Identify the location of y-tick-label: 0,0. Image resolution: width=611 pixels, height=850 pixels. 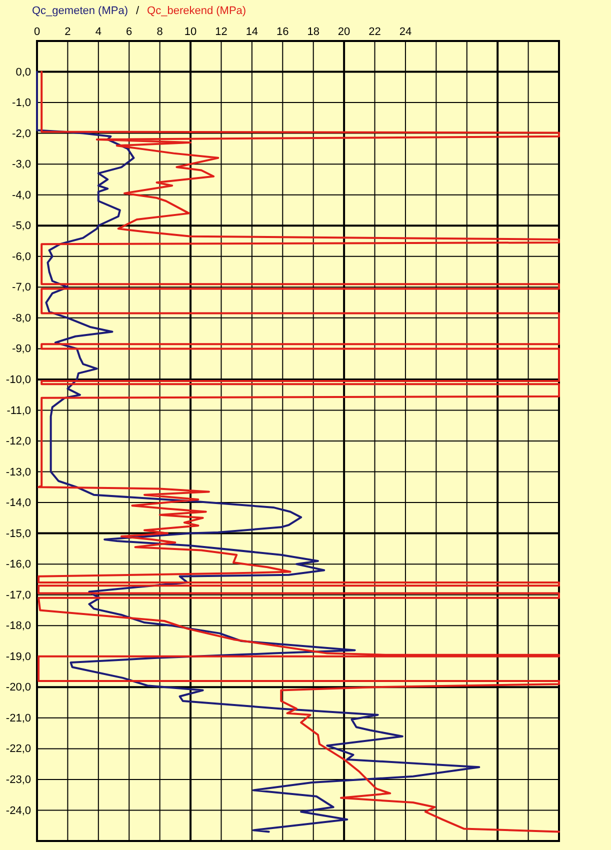
(23, 72).